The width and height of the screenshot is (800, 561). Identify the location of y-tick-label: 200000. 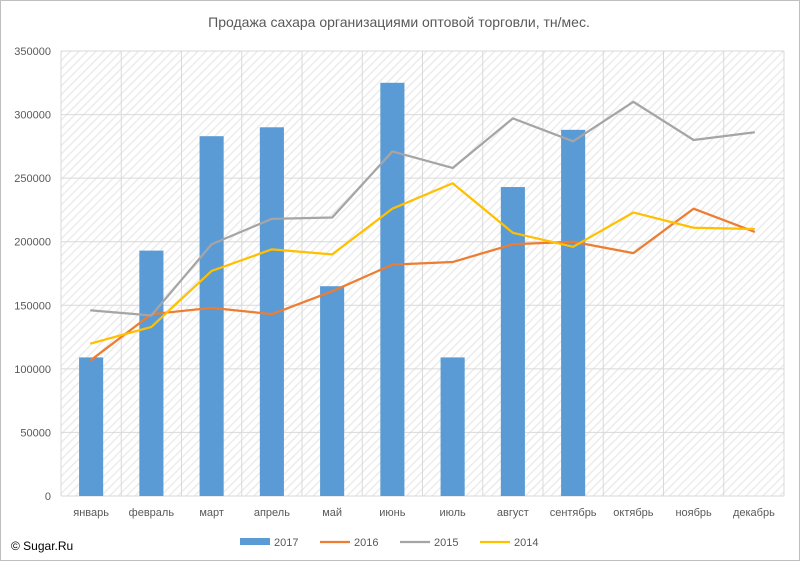
(32, 243).